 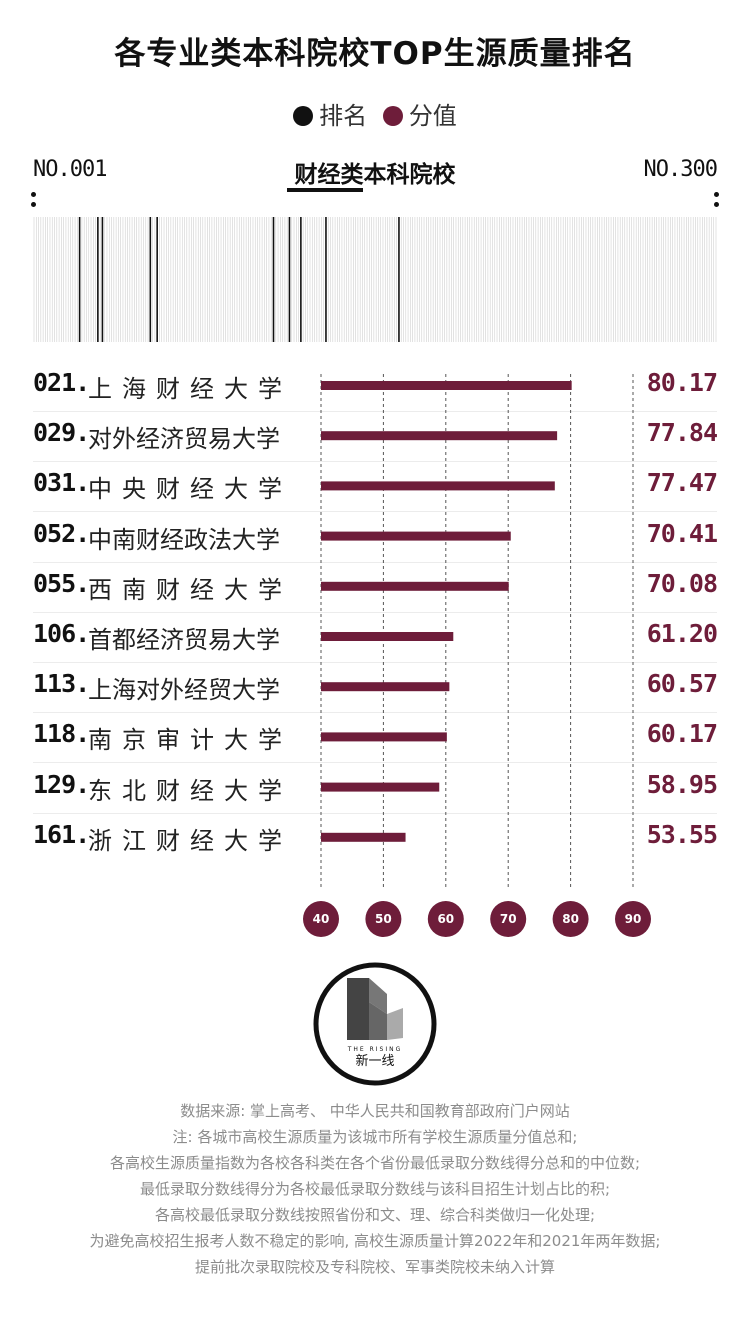 What do you see at coordinates (375, 1215) in the screenshot?
I see `note-line: 各高校最低录取分数线按照省份和文、理、综合科类做归一化处理;` at bounding box center [375, 1215].